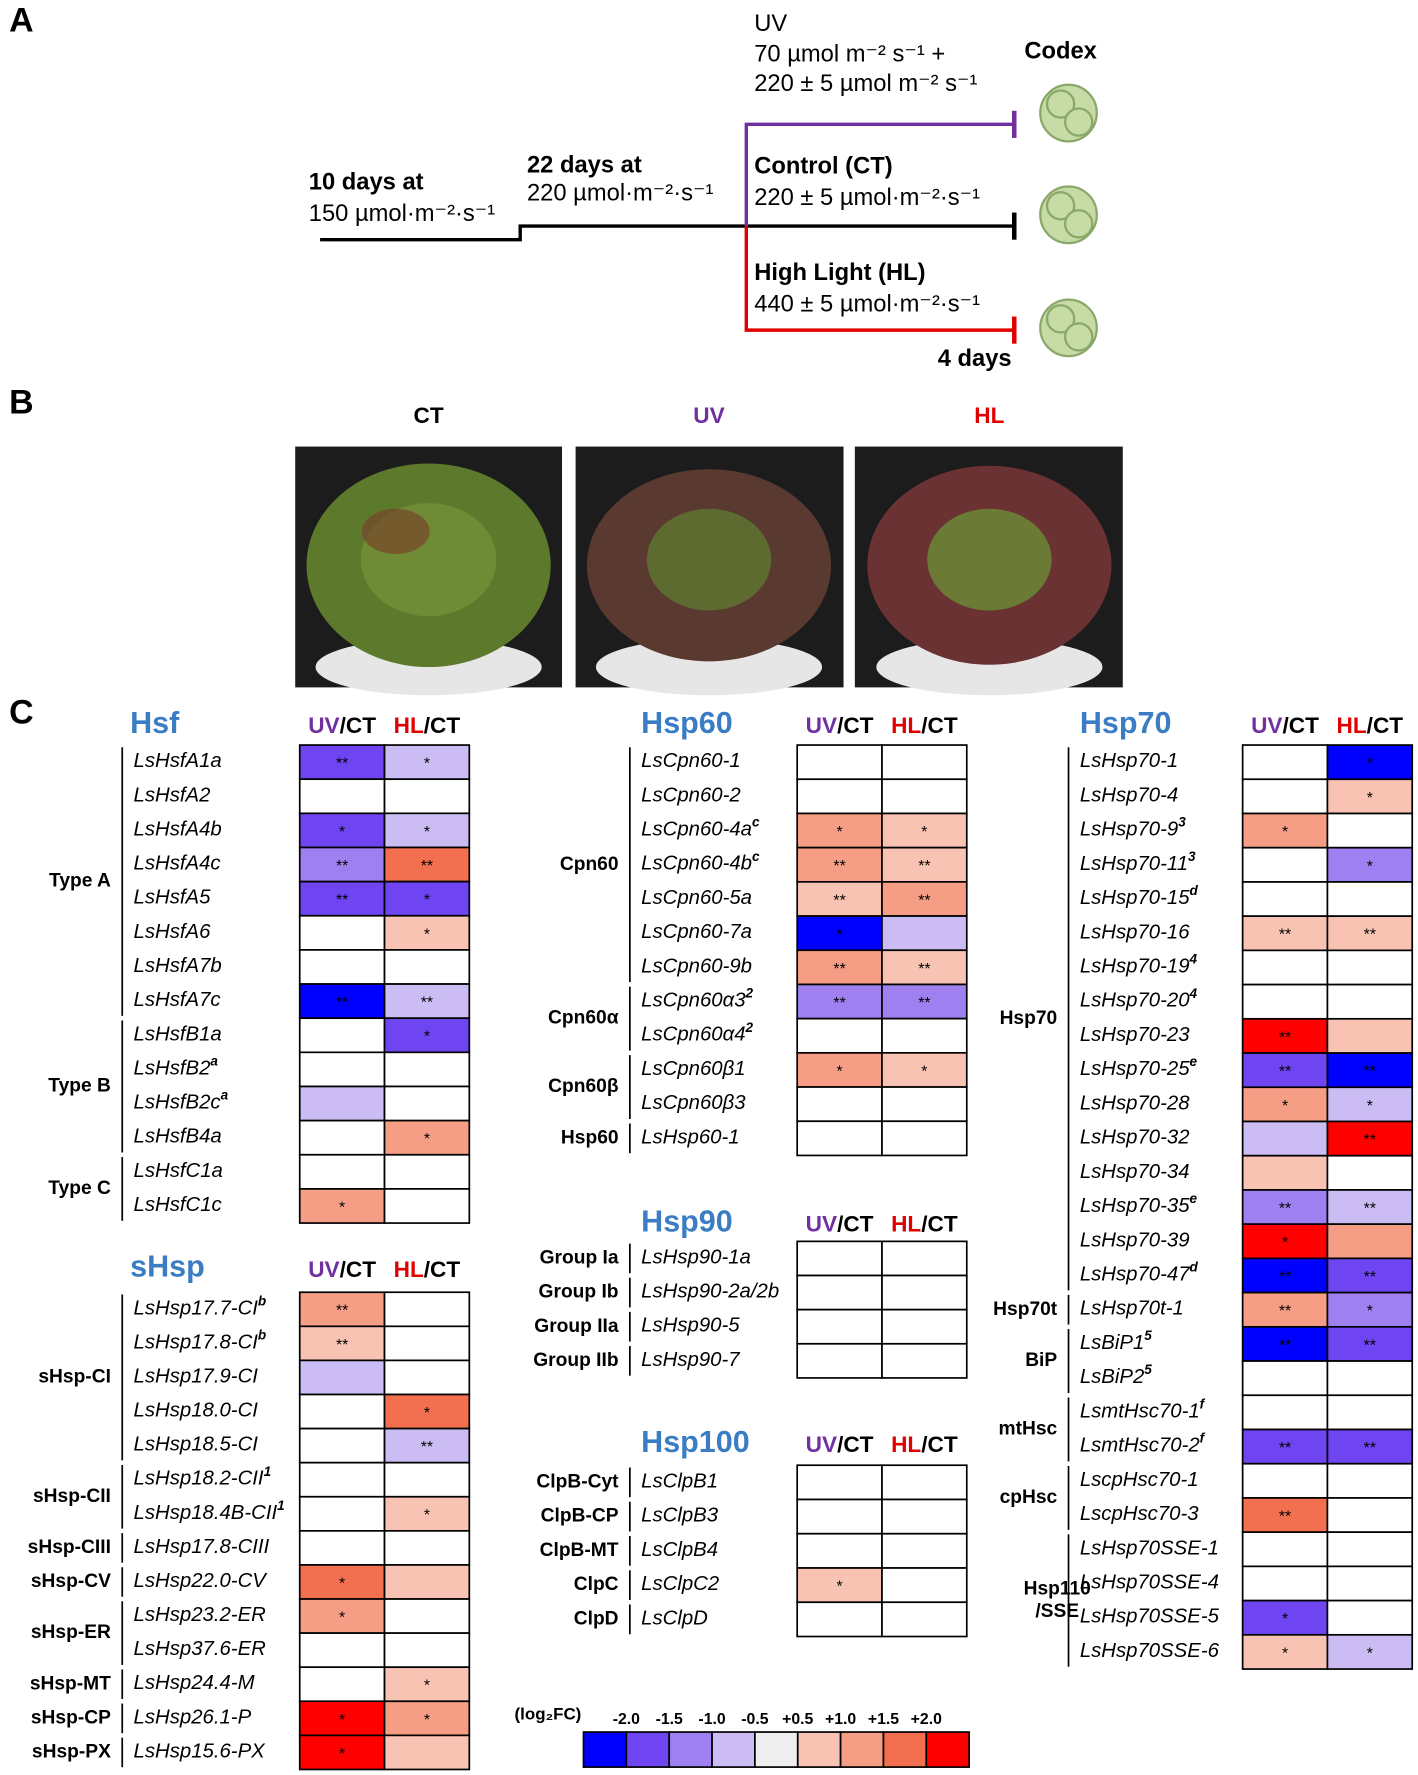 Image resolution: width=1418 pixels, height=1775 pixels. I want to click on group-label: Cpn60, so click(589, 864).